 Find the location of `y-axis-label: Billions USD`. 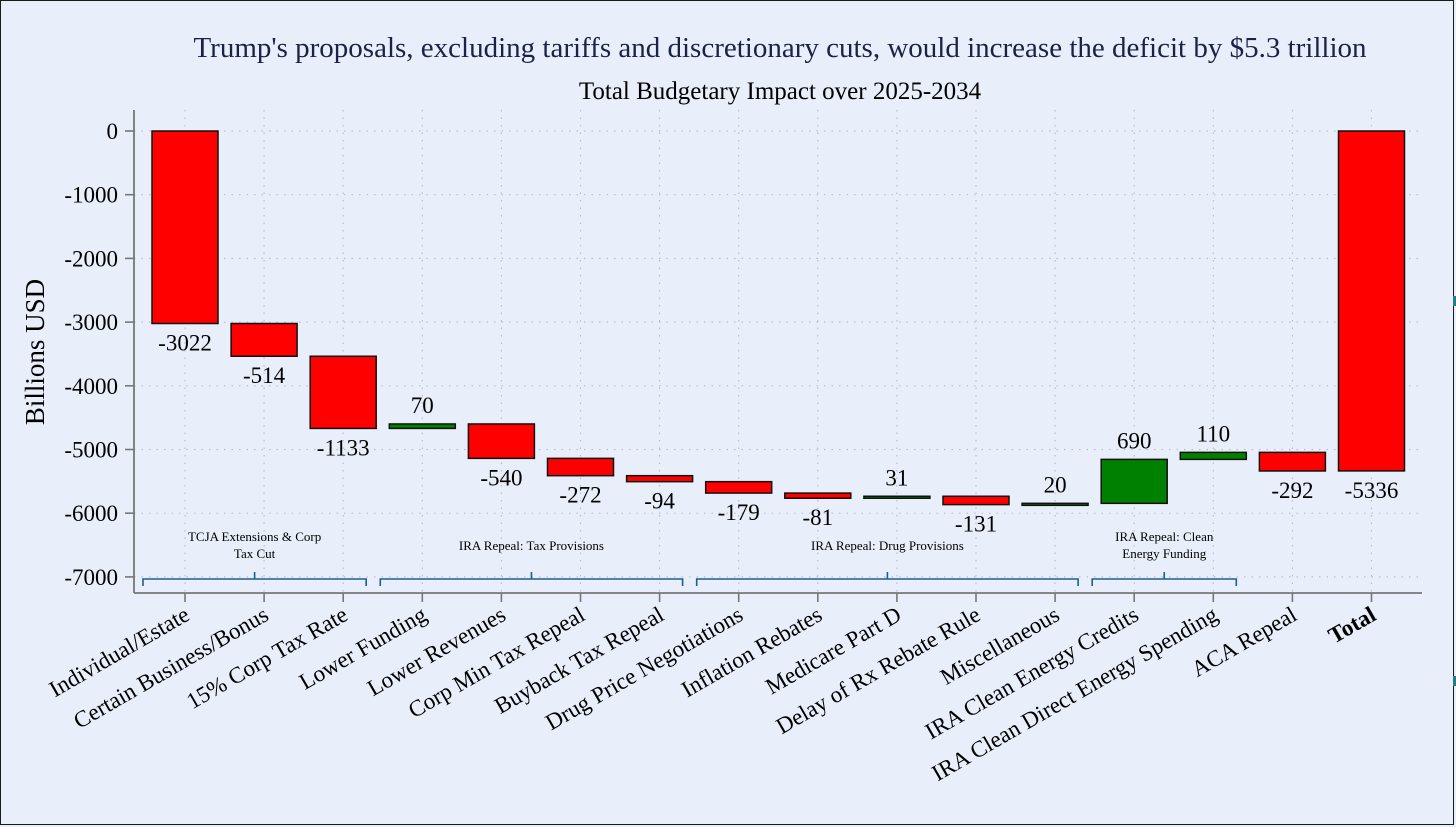

y-axis-label: Billions USD is located at coordinates (35, 352).